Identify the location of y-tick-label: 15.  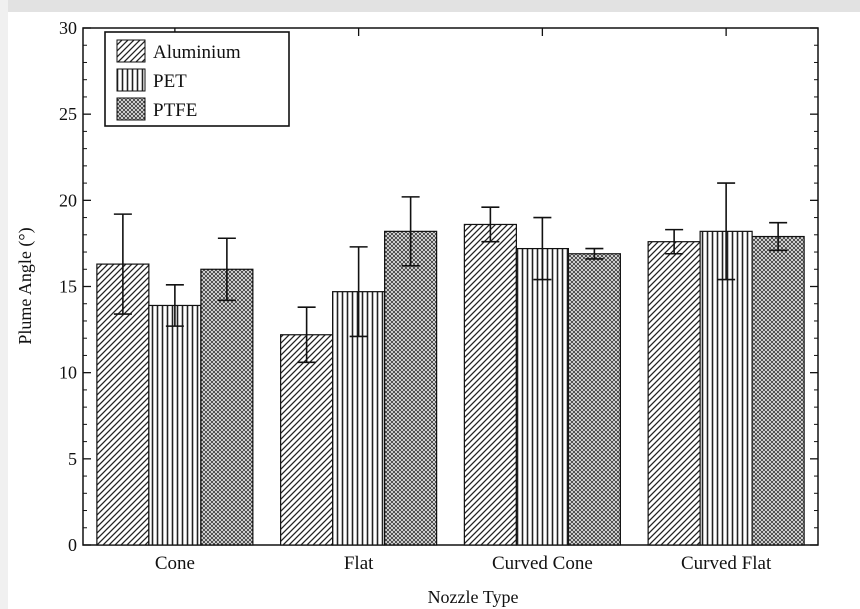
(68, 287).